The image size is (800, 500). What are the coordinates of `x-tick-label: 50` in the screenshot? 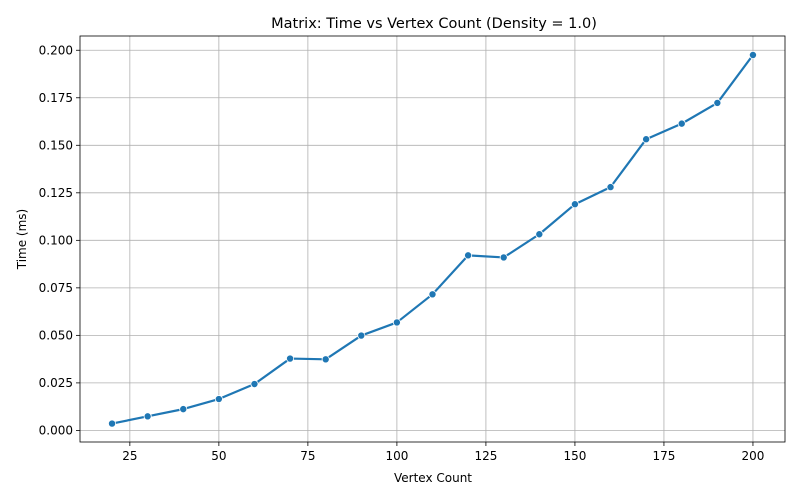 It's located at (218, 456).